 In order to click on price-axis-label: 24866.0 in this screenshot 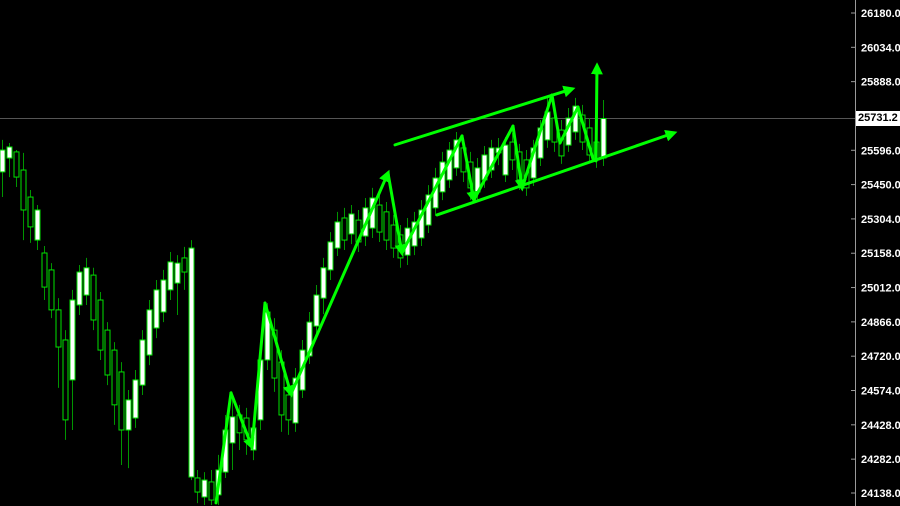, I will do `click(880, 323)`.